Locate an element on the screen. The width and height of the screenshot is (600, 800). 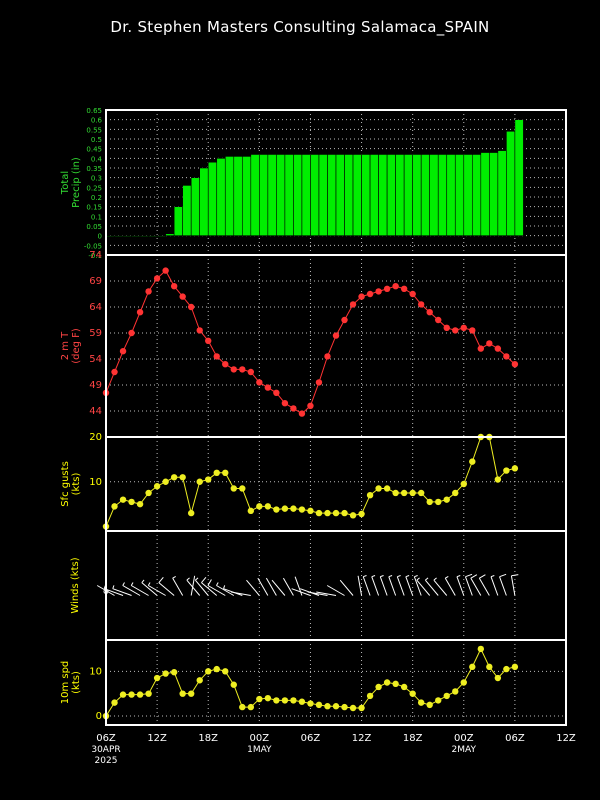
y-axis-label: (kts) is located at coordinates (76, 484).